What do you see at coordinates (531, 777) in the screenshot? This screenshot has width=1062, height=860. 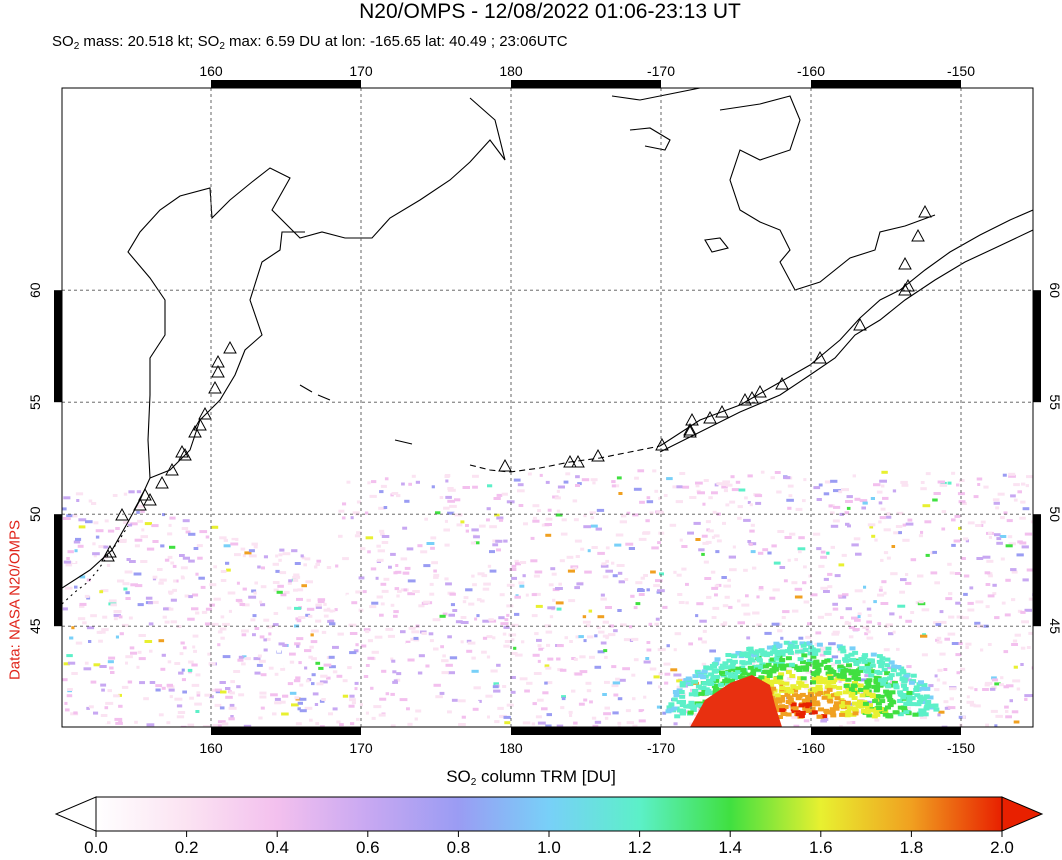 I see `colorbar-label: SO2 column TRM [DU]` at bounding box center [531, 777].